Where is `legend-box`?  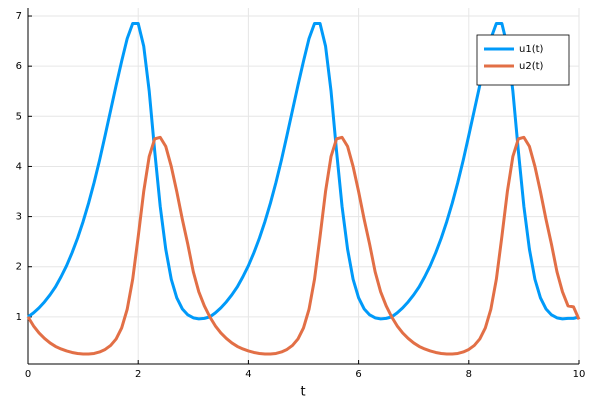 legend-box is located at coordinates (523, 60).